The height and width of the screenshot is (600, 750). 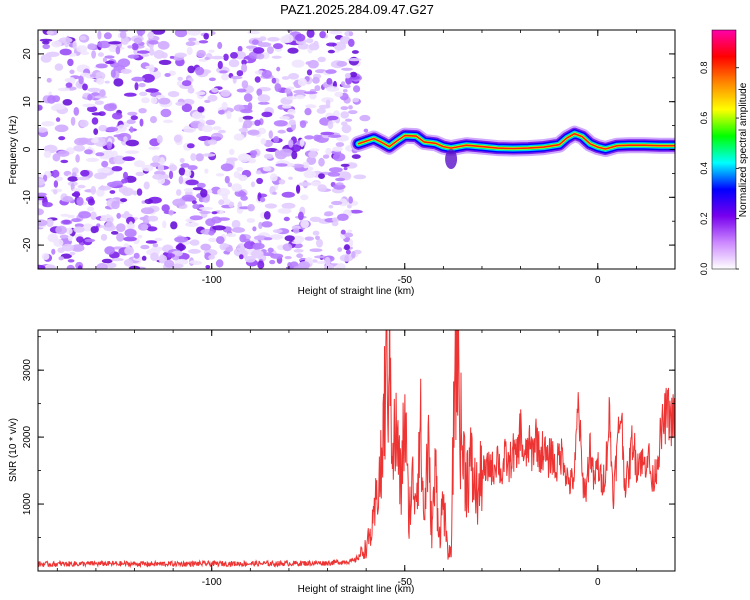 I want to click on spectrogram-y-tick-label: 20, so click(x=27, y=54).